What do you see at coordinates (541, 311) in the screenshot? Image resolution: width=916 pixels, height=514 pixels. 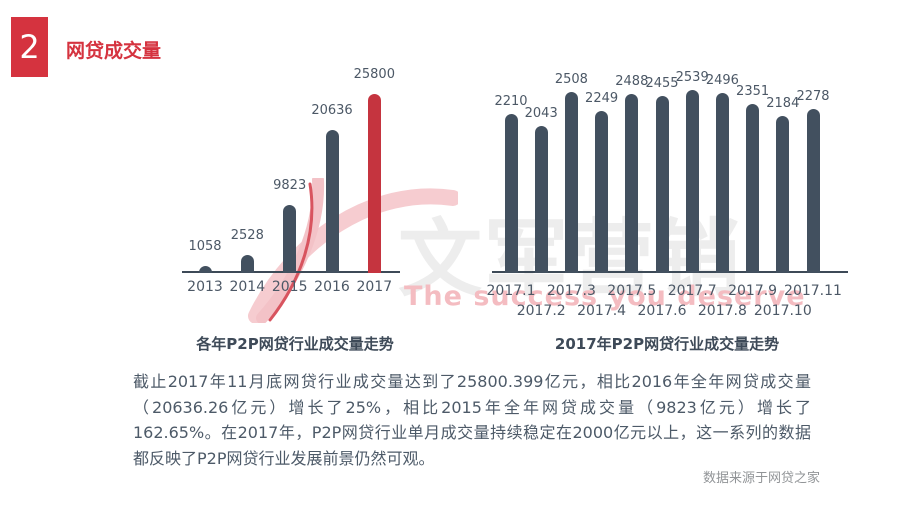 I see `x-tick-label: 2017.2` at bounding box center [541, 311].